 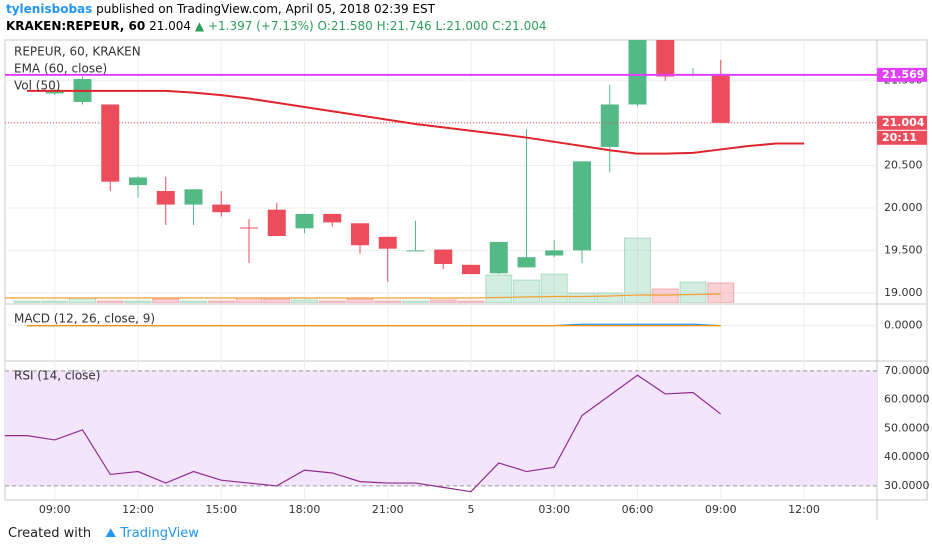 What do you see at coordinates (903, 249) in the screenshot?
I see `y-tick-label: 19.500` at bounding box center [903, 249].